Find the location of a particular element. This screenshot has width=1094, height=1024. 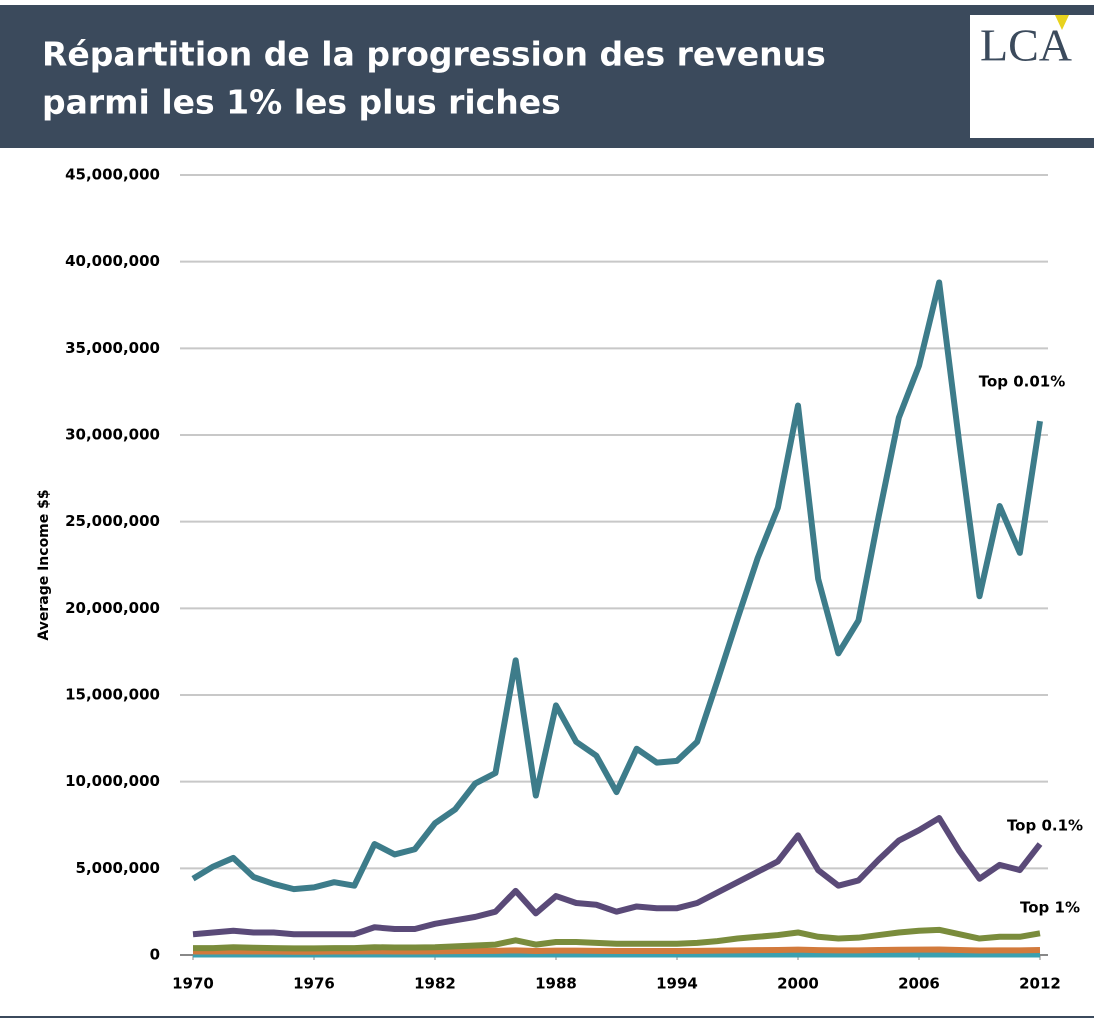

y-tick-label: 40,000,000 is located at coordinates (112, 261).